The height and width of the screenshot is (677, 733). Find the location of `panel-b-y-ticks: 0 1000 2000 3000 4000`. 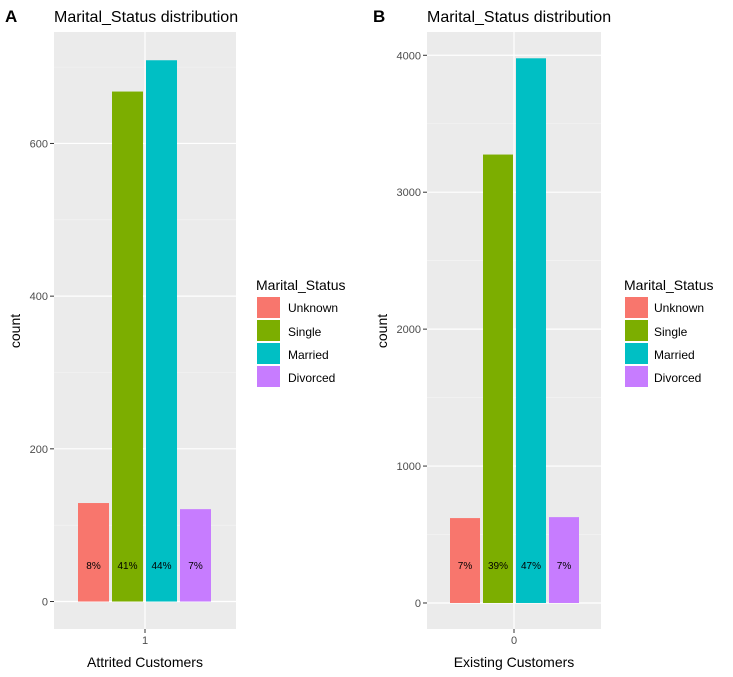

panel-b-y-ticks: 0 1000 2000 3000 4000 is located at coordinates (412, 330).